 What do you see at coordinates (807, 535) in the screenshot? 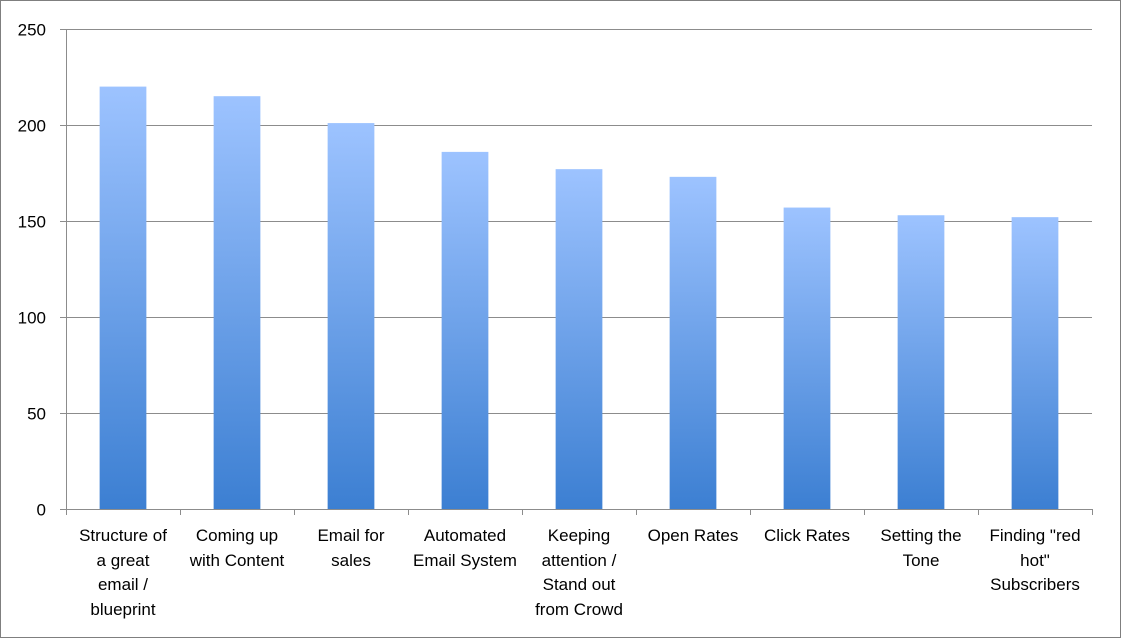
I see `x-tick-label: Click Rates` at bounding box center [807, 535].